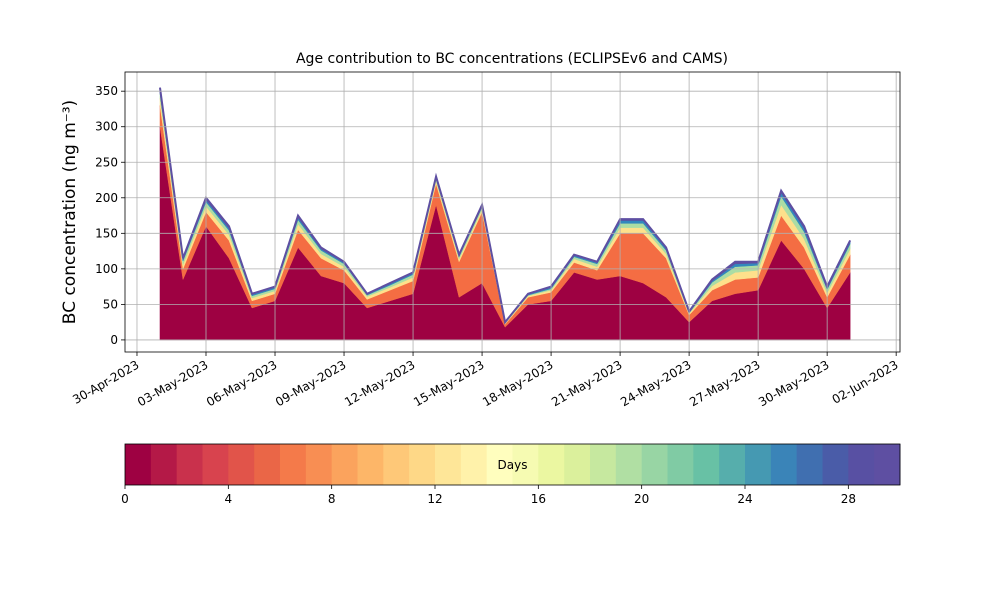 The image size is (1000, 600). Describe the element at coordinates (655, 384) in the screenshot. I see `x-tick-label: 24-May-2023` at that location.